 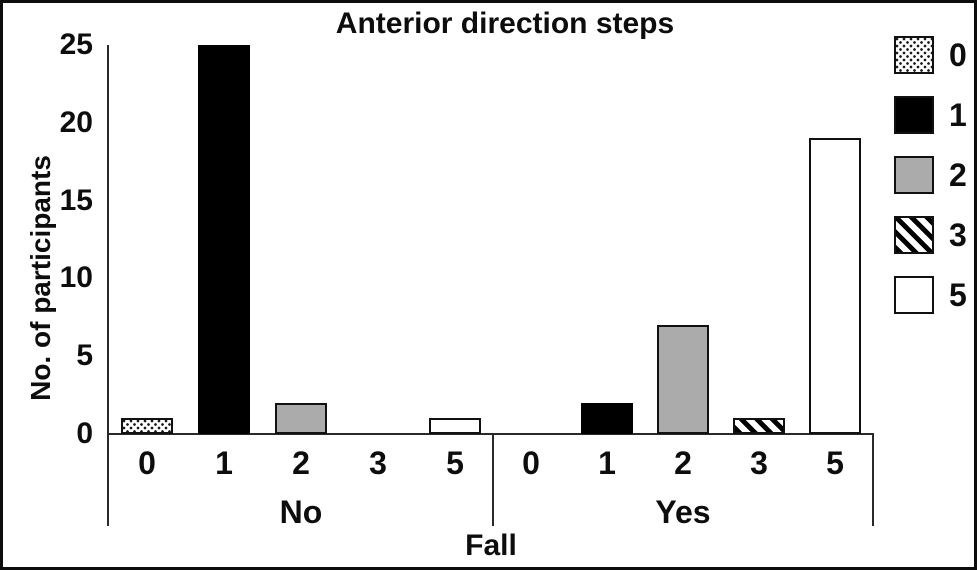 I want to click on y-tick-label: 10, so click(x=76, y=277).